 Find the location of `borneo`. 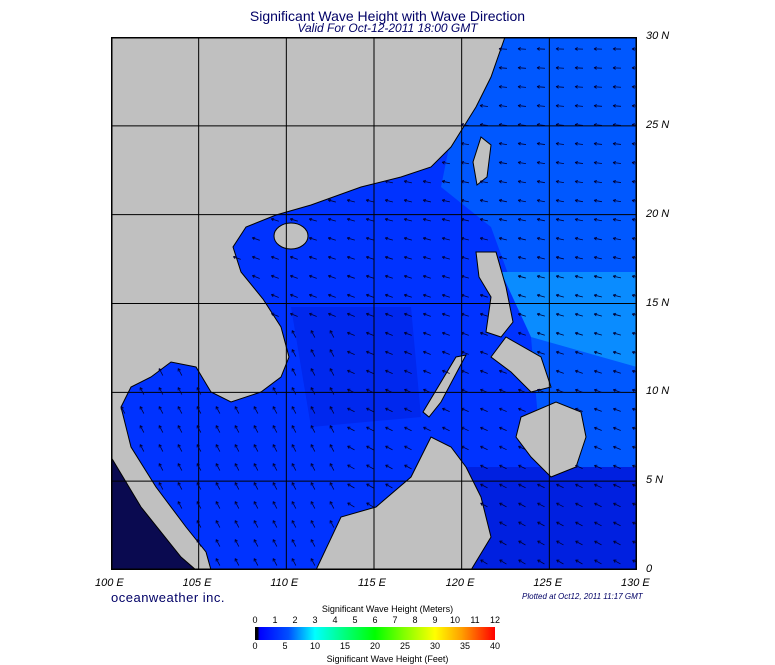

borneo is located at coordinates (403, 503).